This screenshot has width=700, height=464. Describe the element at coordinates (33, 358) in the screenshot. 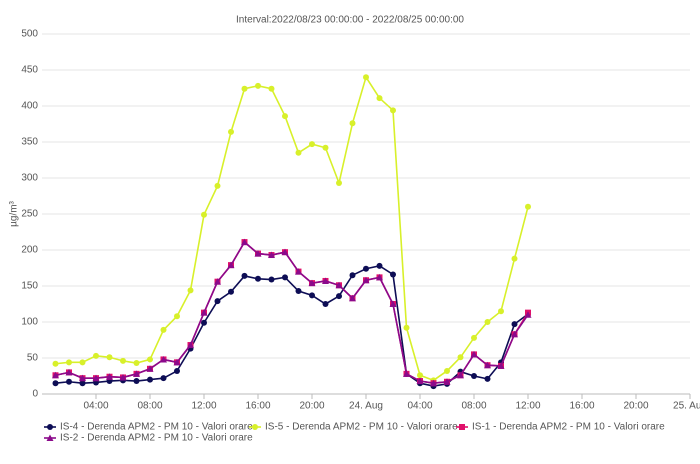

I see `y-tick-label: 50` at that location.